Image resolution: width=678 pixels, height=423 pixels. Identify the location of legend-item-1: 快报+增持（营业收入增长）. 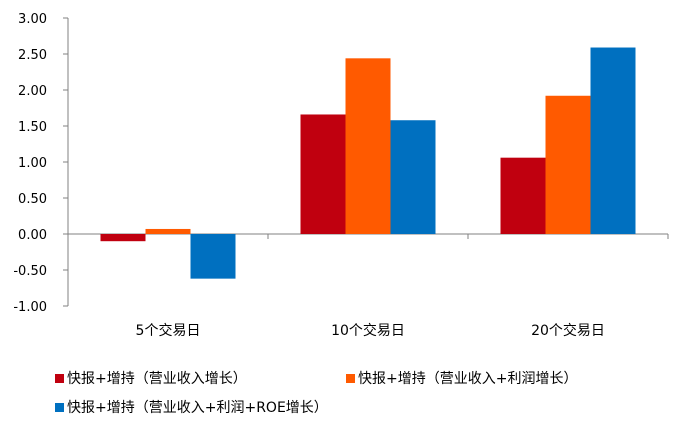
(151, 378).